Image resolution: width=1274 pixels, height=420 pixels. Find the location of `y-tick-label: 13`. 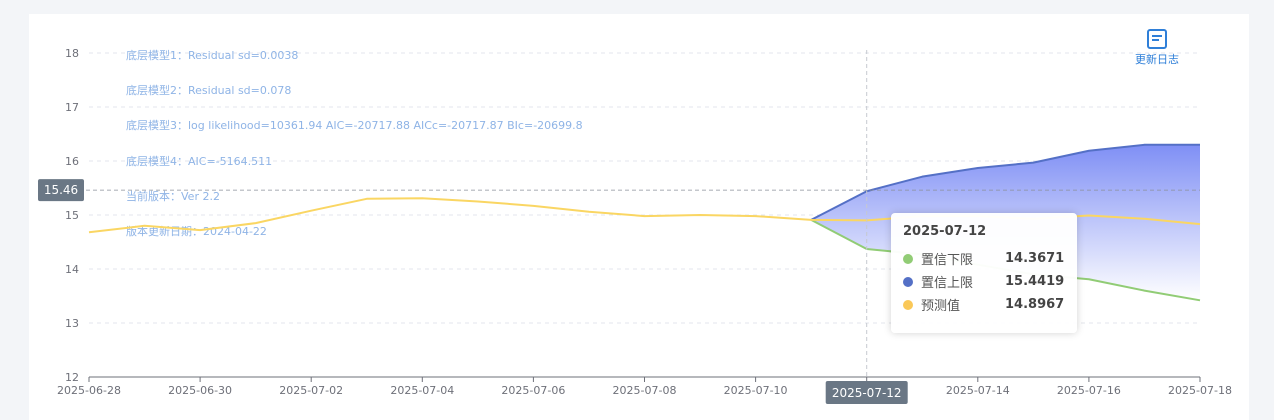

y-tick-label: 13 is located at coordinates (72, 323).